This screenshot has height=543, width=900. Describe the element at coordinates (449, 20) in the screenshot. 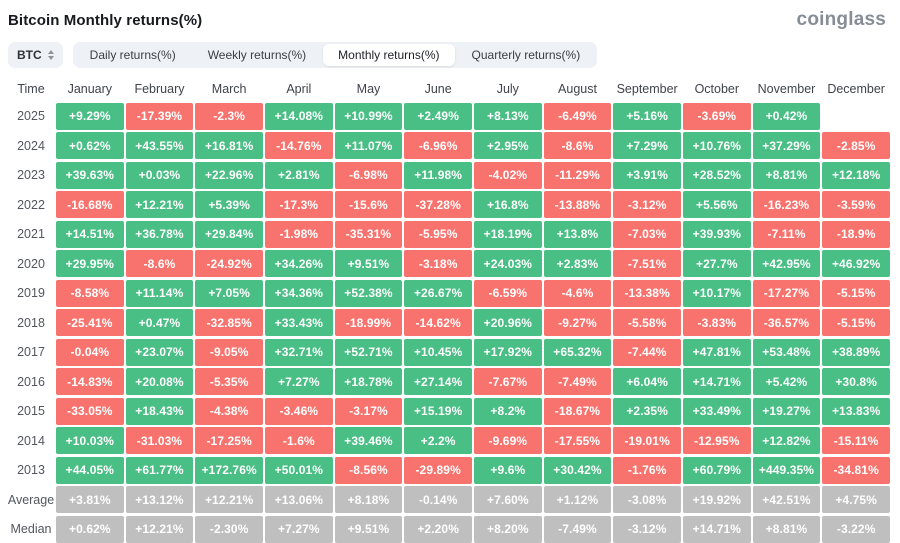

I see `top-bar: Bitcoin Monthly returns(%) coinglass` at that location.